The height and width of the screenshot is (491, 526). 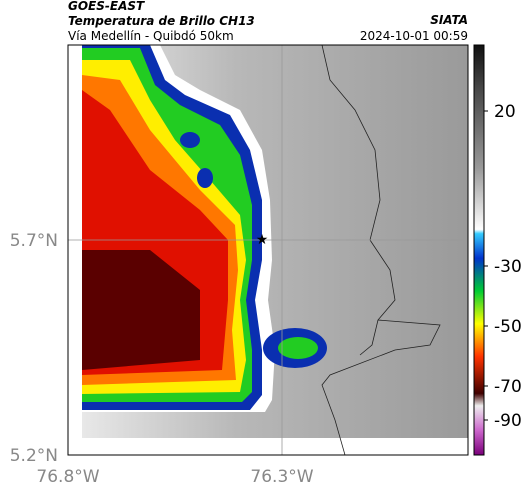 I want to click on satellite: GOES-EAST, so click(x=106, y=6).